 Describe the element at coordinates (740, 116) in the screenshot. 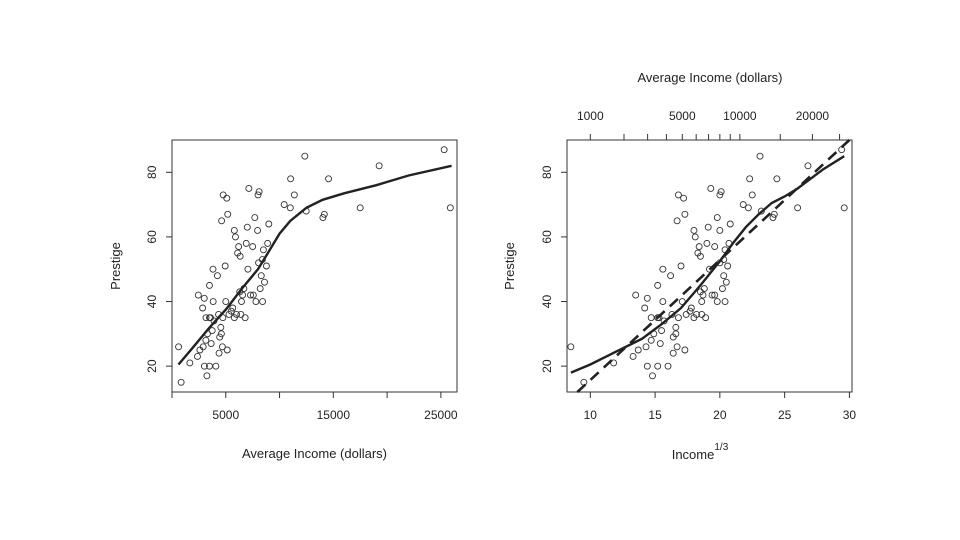

I see `right-top-tick-label: 10000` at that location.